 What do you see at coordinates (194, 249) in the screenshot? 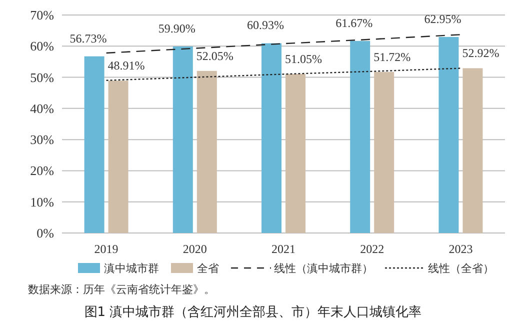
I see `x-tick-label: 2020` at bounding box center [194, 249].